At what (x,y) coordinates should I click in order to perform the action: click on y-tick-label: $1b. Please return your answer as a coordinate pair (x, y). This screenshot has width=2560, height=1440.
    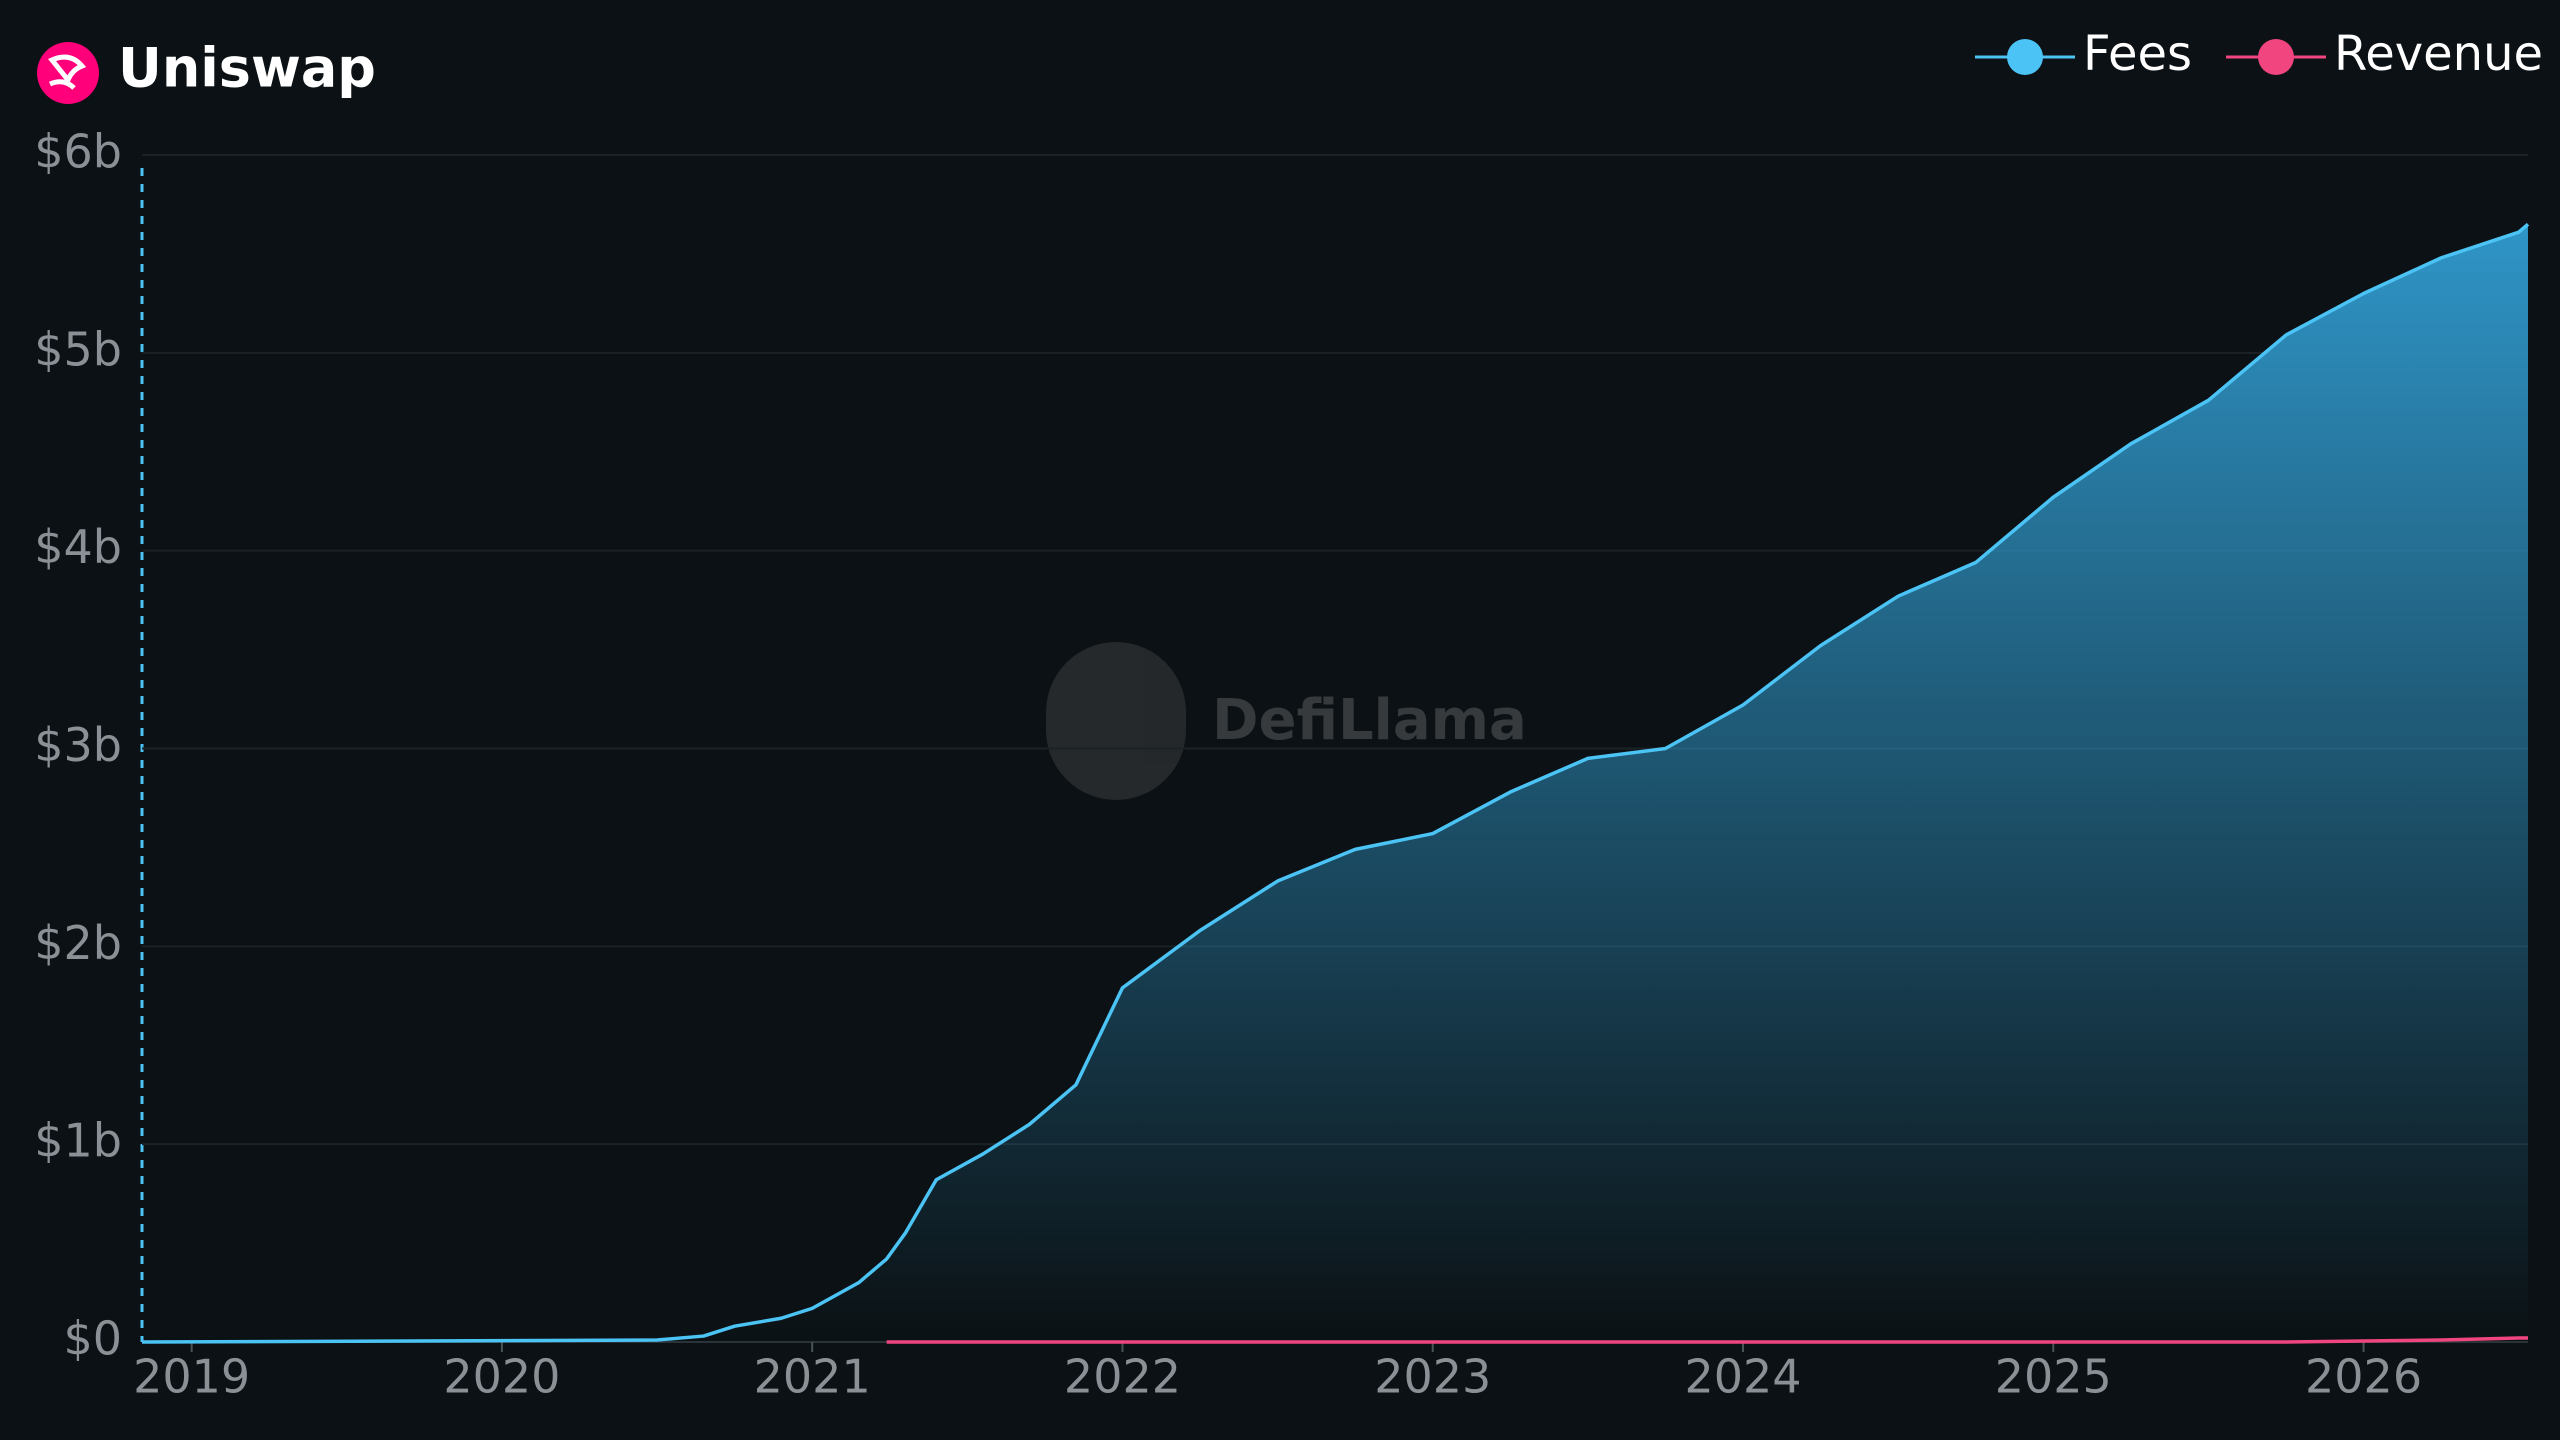
    Looking at the image, I should click on (78, 1141).